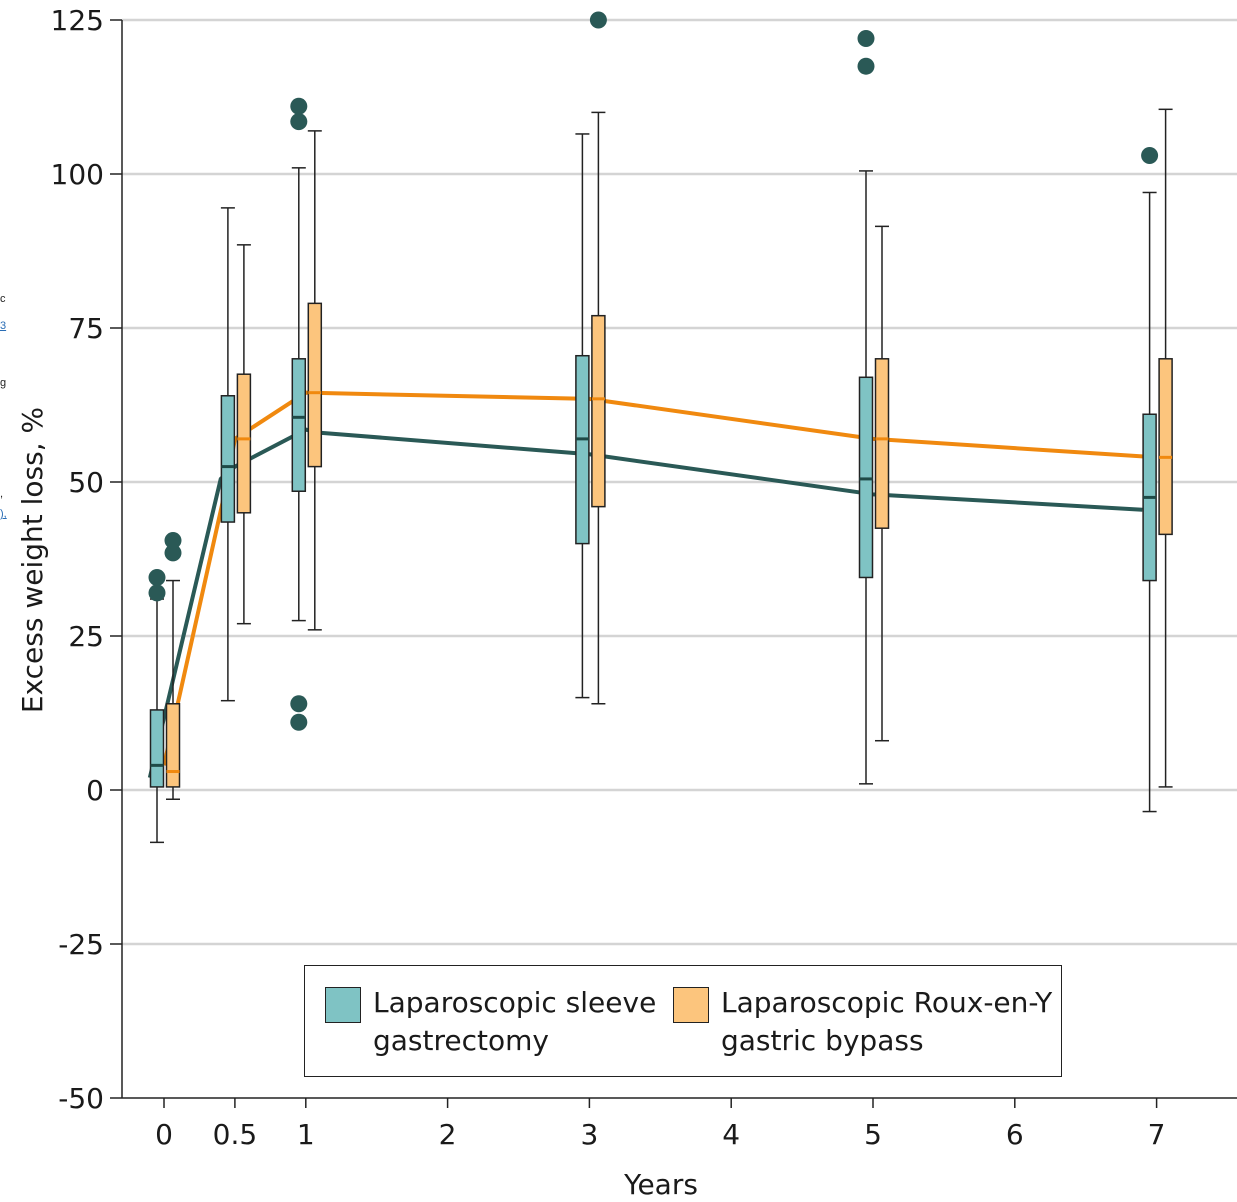 The width and height of the screenshot is (1237, 1202). I want to click on x-tick-label: 2, so click(448, 1134).